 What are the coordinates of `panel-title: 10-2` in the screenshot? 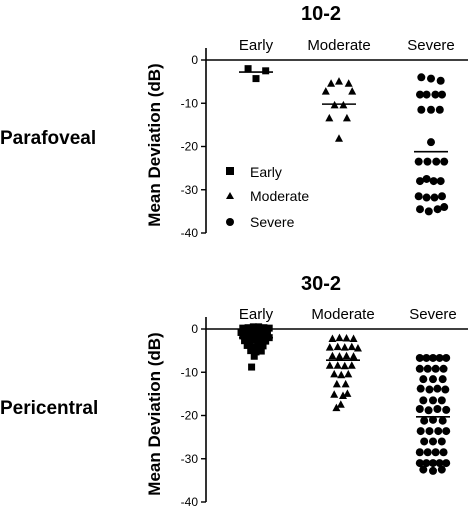 It's located at (321, 14).